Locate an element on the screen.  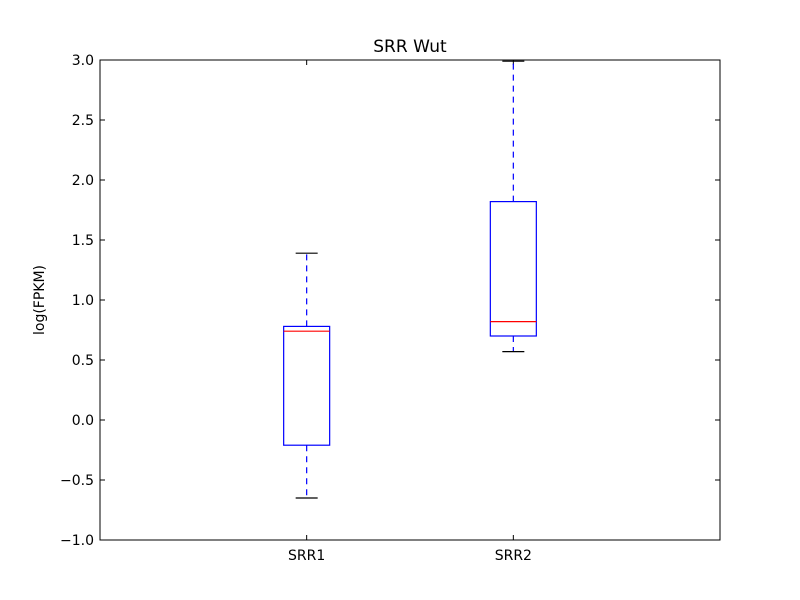
x-tick-label: SRR1 is located at coordinates (306, 556).